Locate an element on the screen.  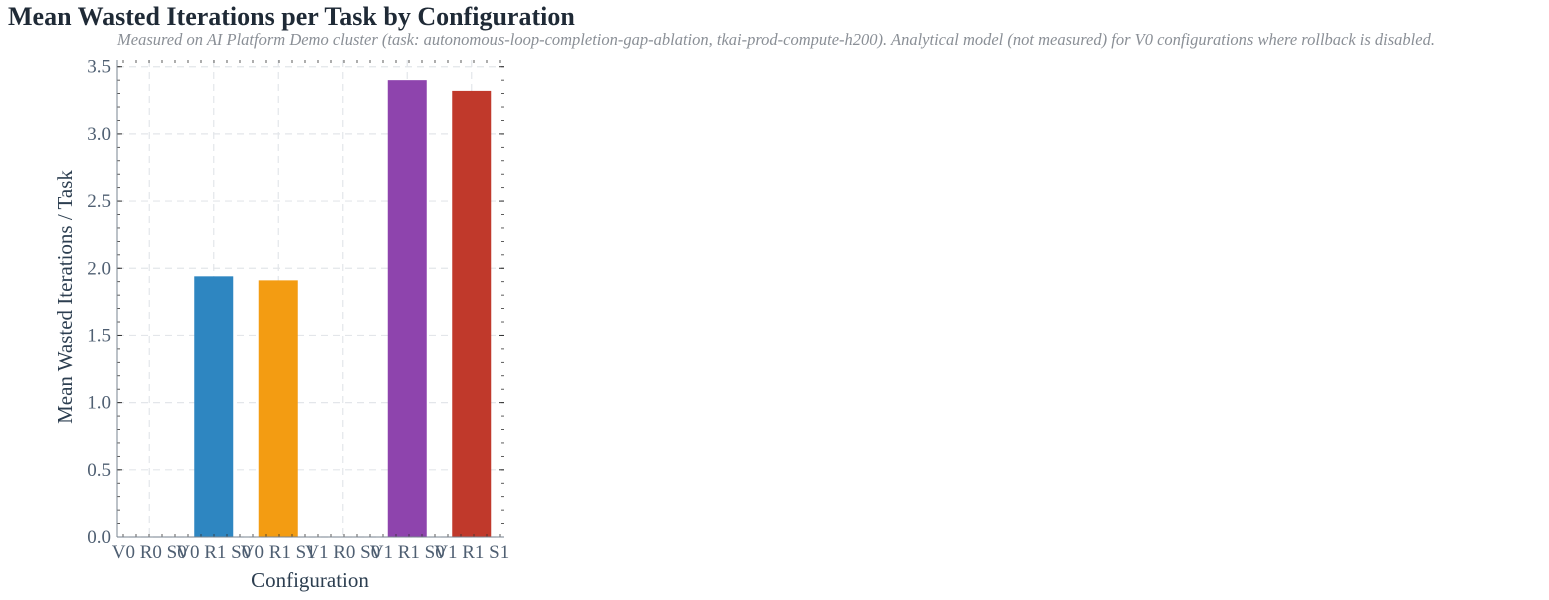
y-tick-label: 0.0 is located at coordinates (99, 537).